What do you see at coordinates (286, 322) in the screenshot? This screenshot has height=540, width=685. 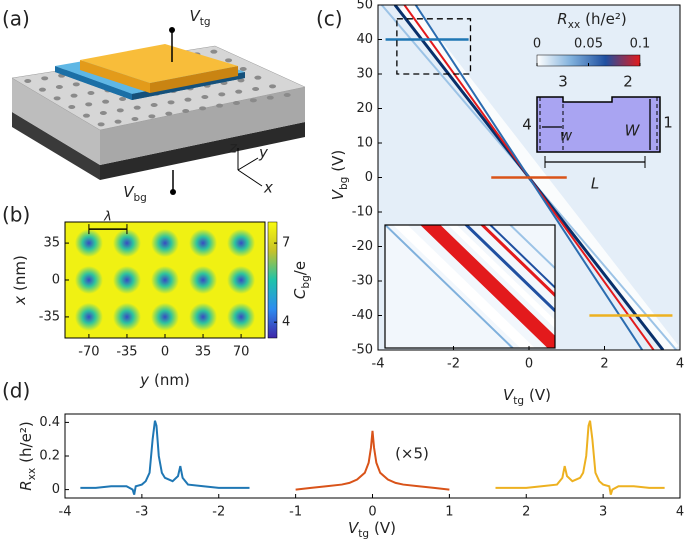 I see `colorbar-tick-label: 4` at bounding box center [286, 322].